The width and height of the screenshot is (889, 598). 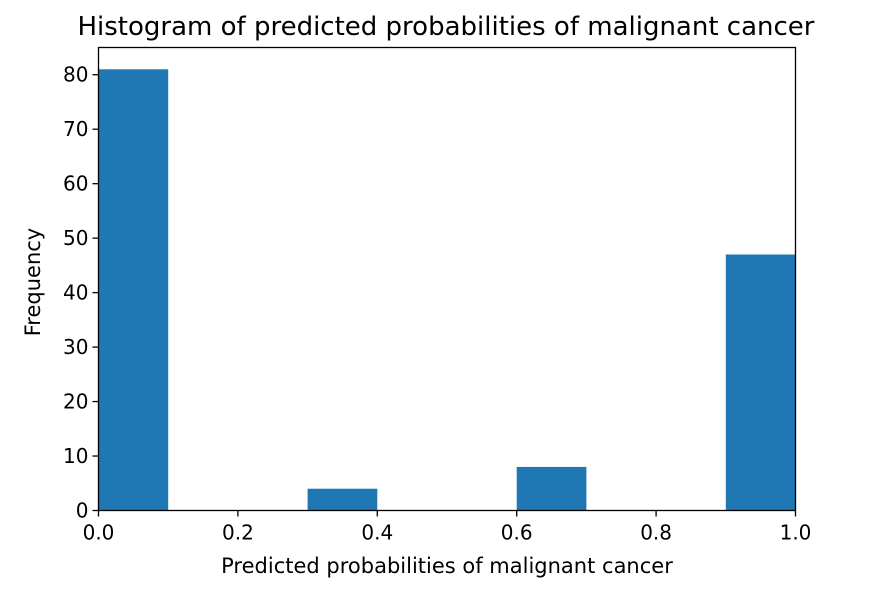 I want to click on y-tick-label: 40, so click(x=75, y=293).